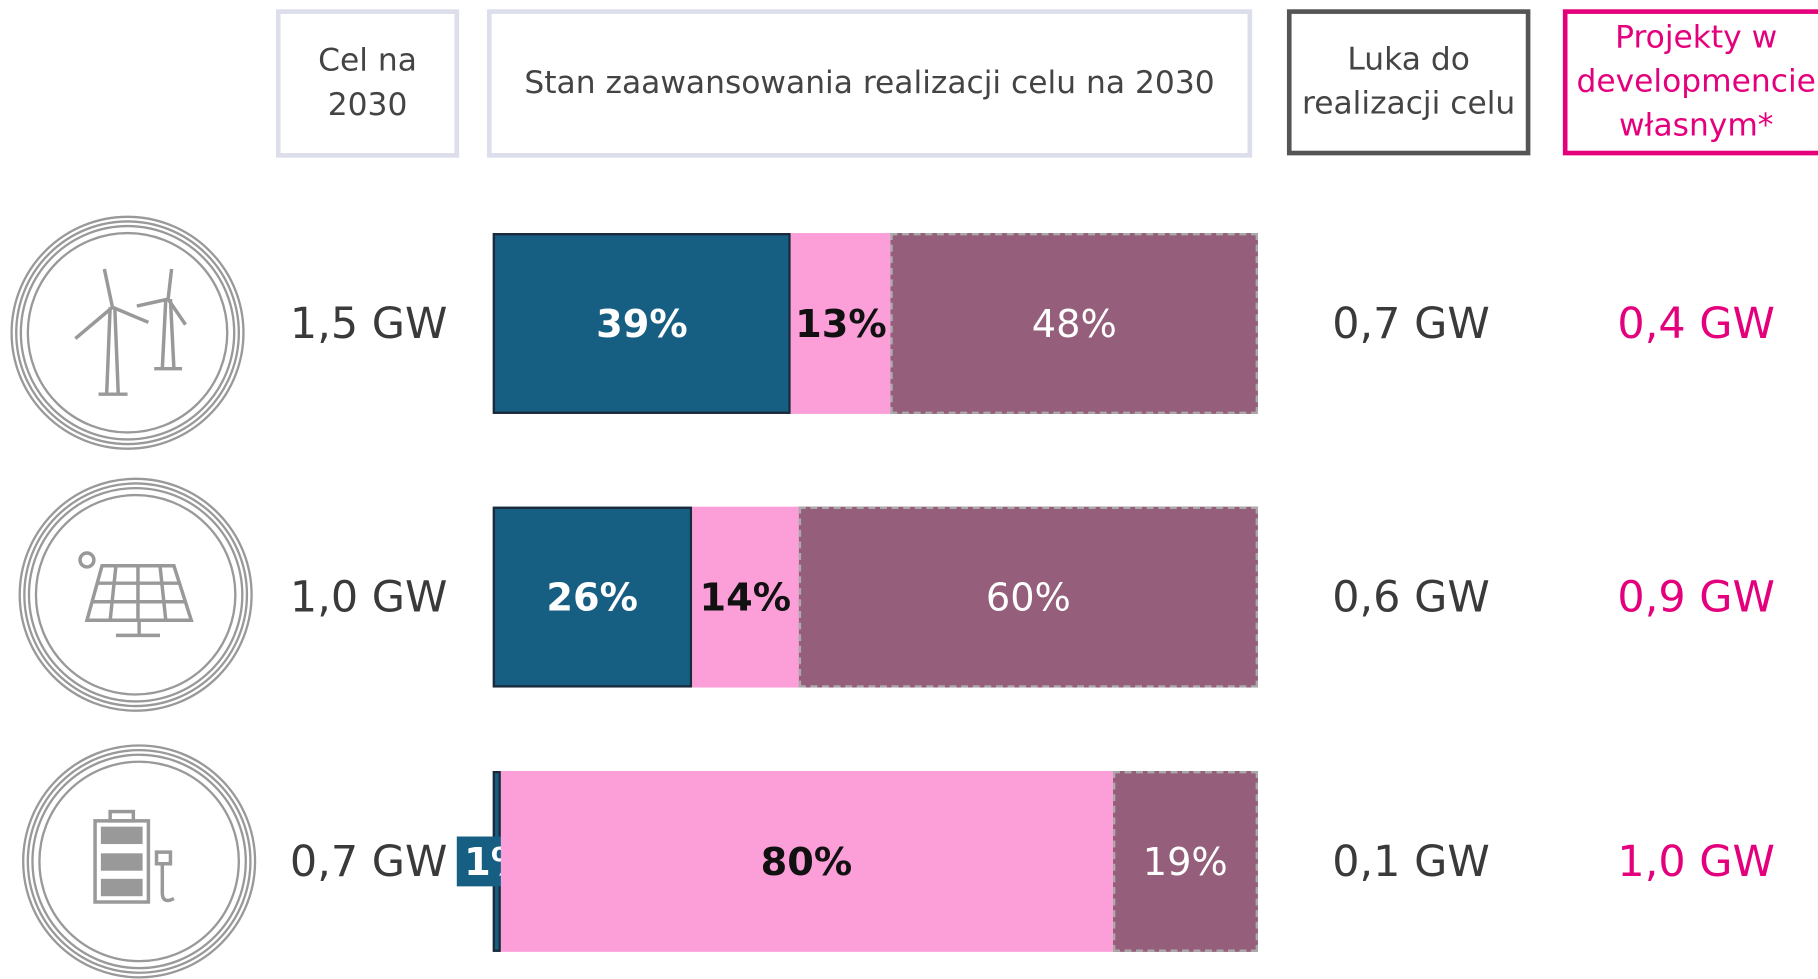  I want to click on bar-label: 19%, so click(1185, 861).